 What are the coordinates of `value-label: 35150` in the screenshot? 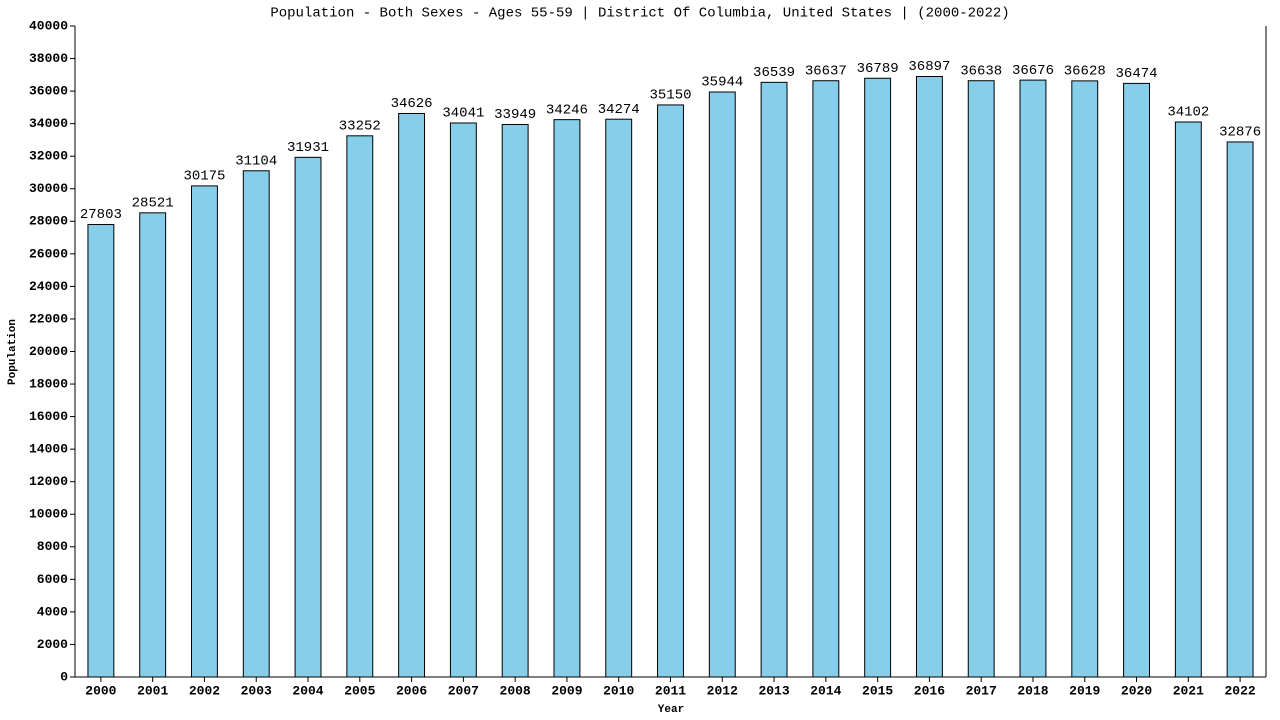 It's located at (670, 96).